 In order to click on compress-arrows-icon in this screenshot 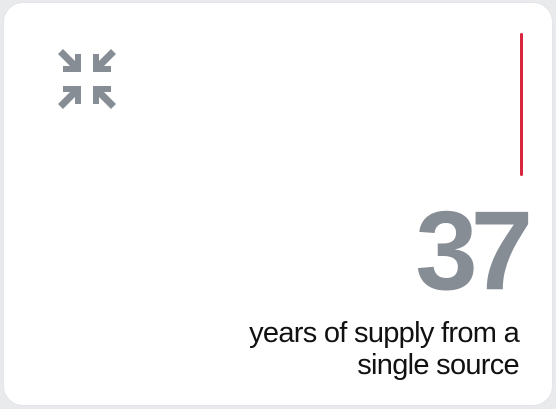, I will do `click(87, 79)`.